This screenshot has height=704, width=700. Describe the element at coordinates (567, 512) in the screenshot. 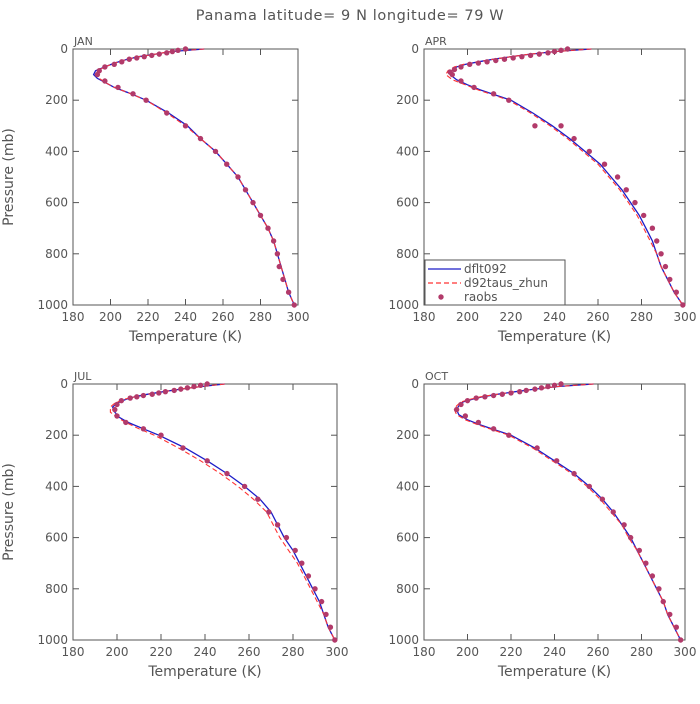

I see `series-d92taus-zhun` at that location.